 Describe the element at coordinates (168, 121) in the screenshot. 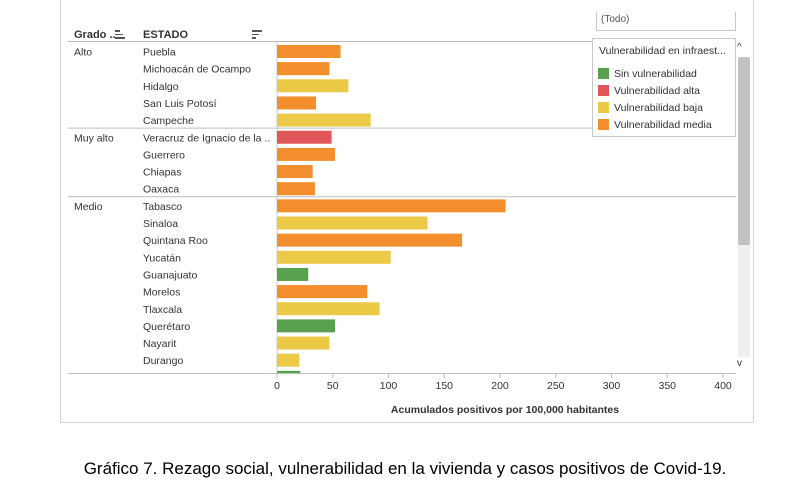

I see `state-label: Campeche` at that location.